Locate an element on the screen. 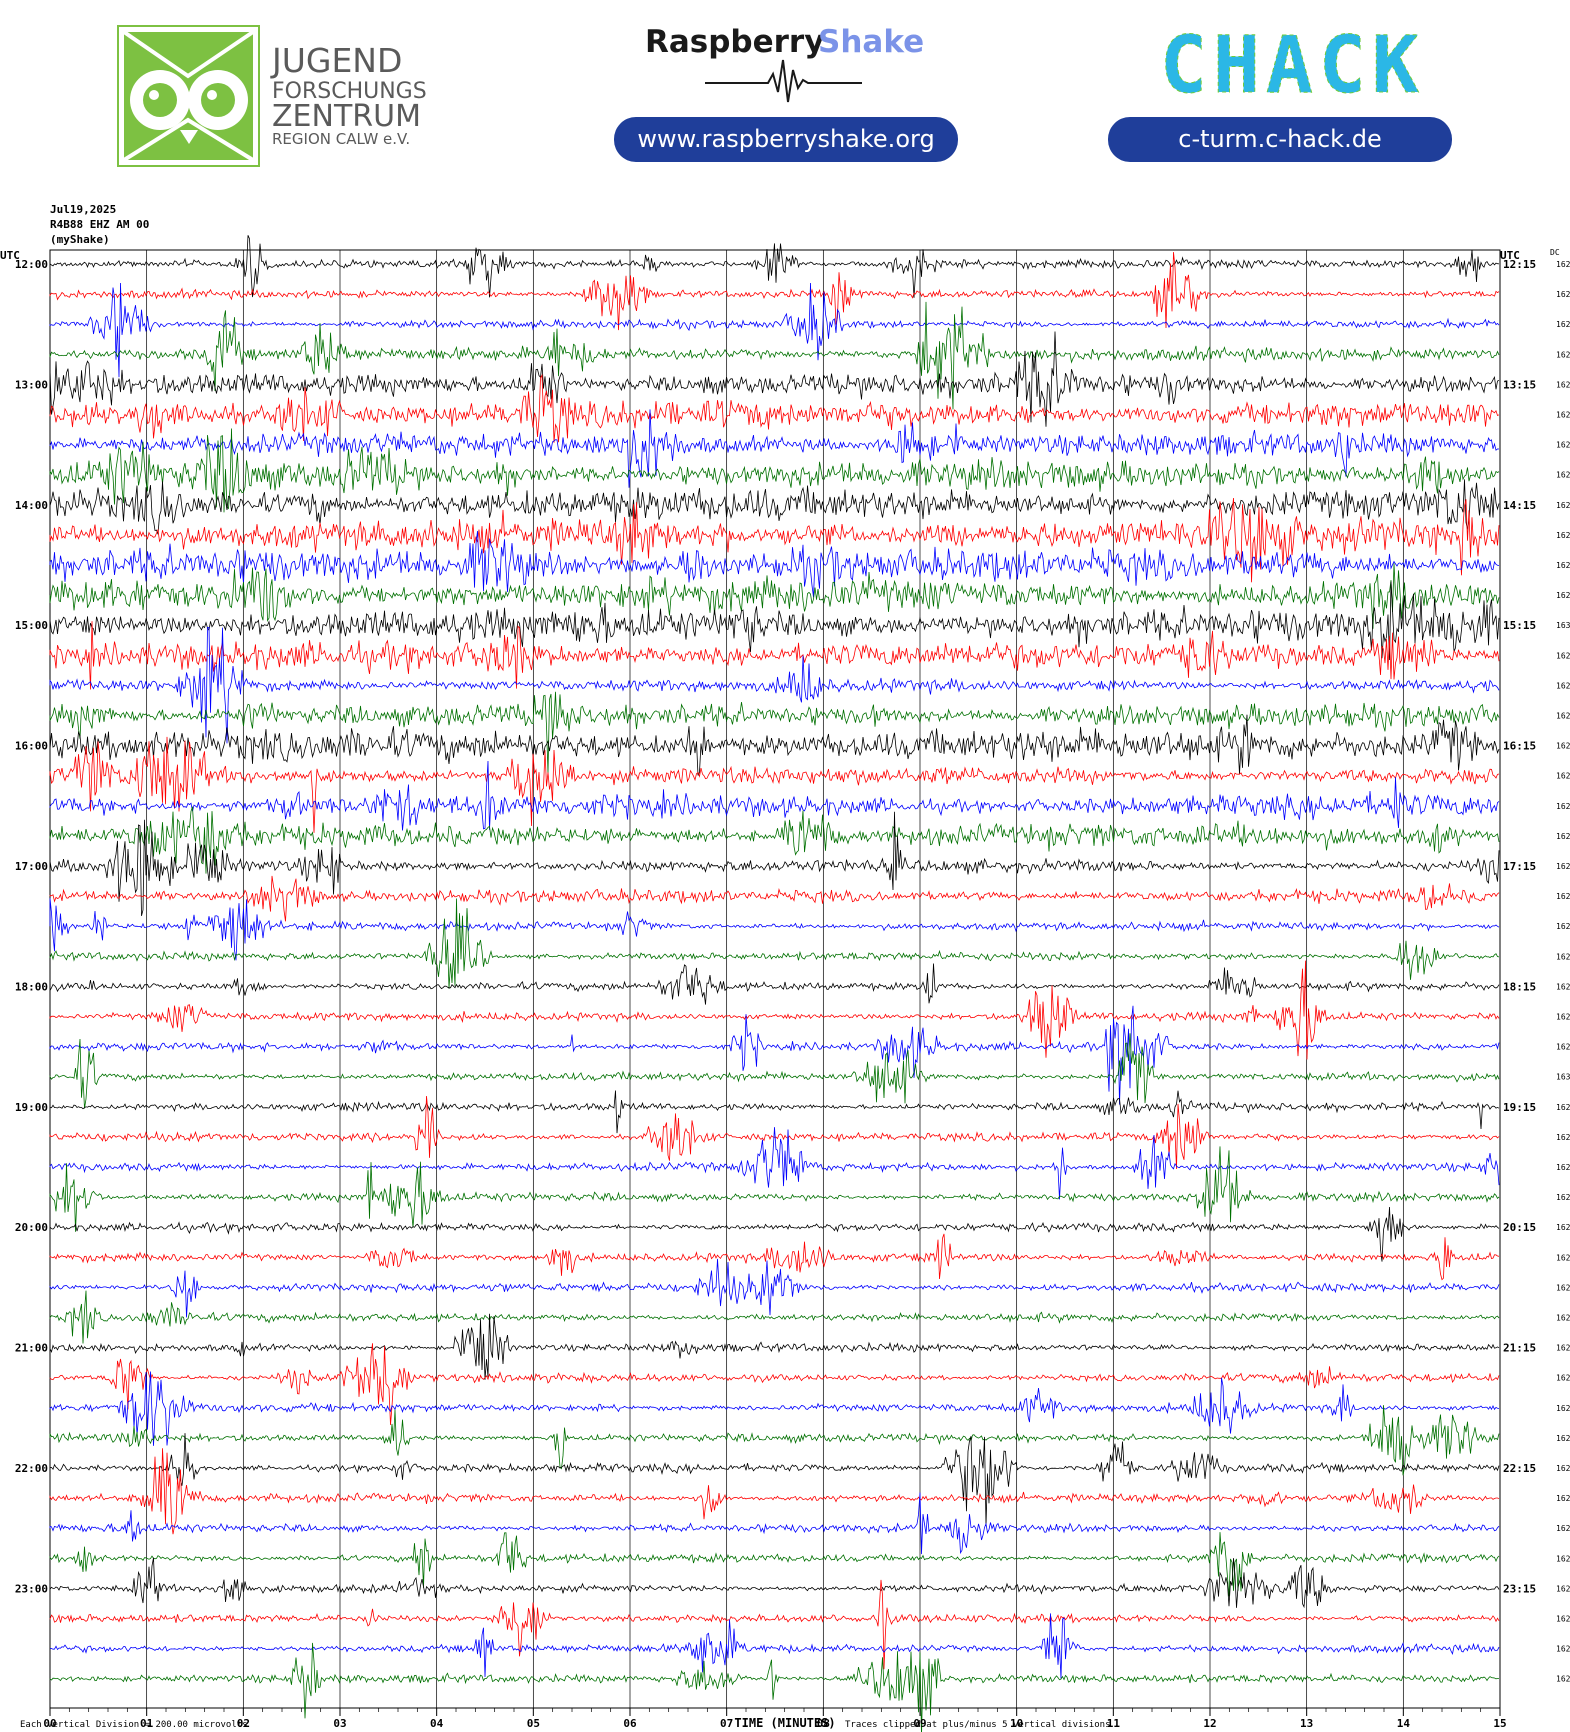 This screenshot has height=1732, width=1570. shake-word: Shake is located at coordinates (871, 42).